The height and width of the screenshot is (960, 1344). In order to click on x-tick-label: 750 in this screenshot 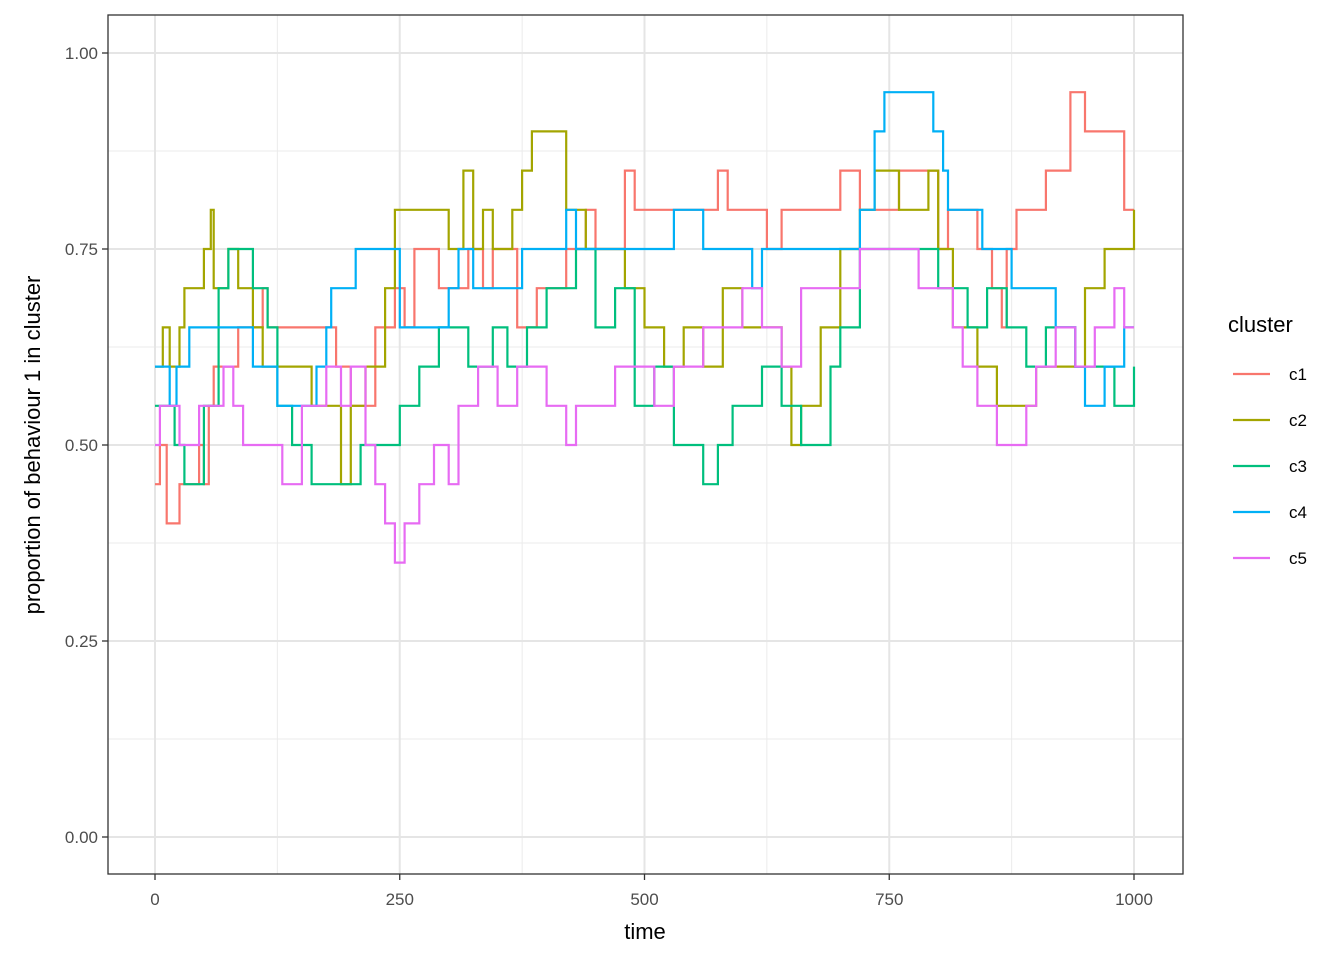, I will do `click(889, 899)`.